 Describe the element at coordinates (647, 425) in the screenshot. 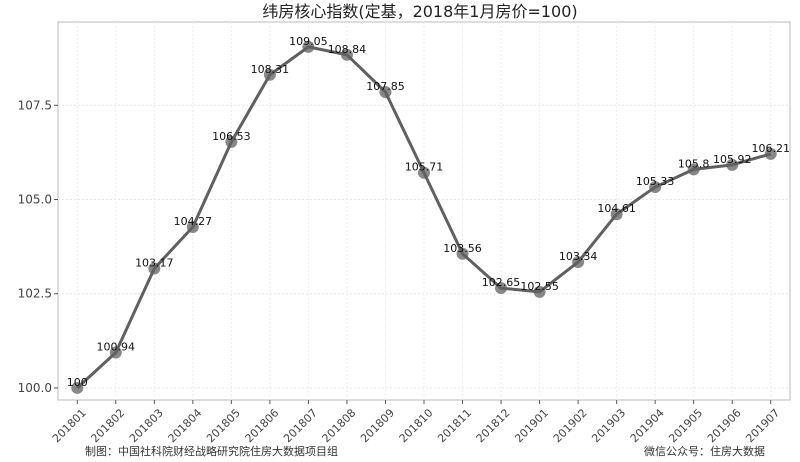

I see `x-tick-label: 201904` at that location.